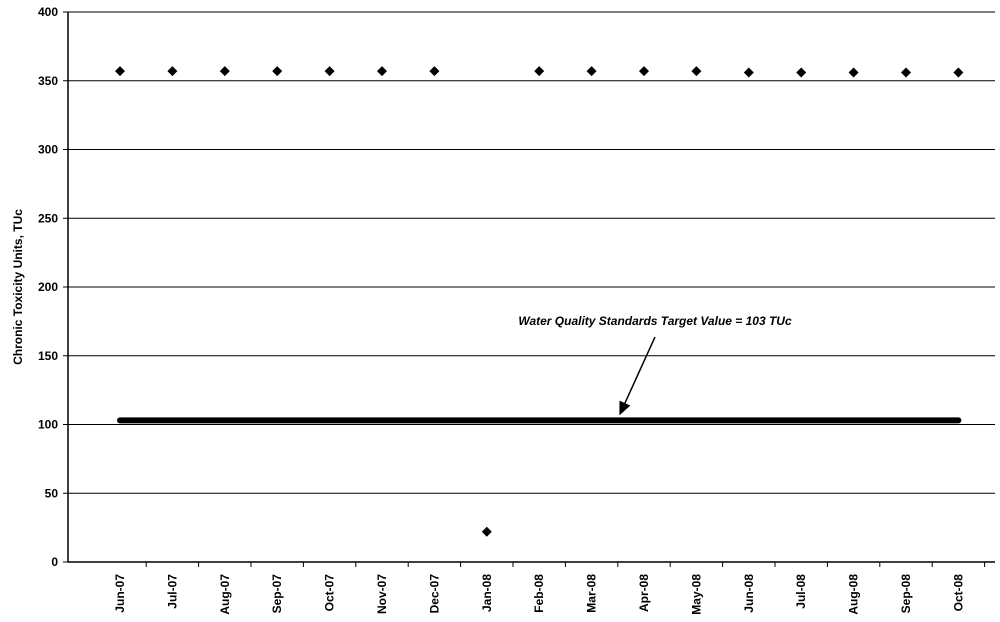 The image size is (1000, 622). Describe the element at coordinates (48, 218) in the screenshot. I see `y-tick-label: 250` at that location.